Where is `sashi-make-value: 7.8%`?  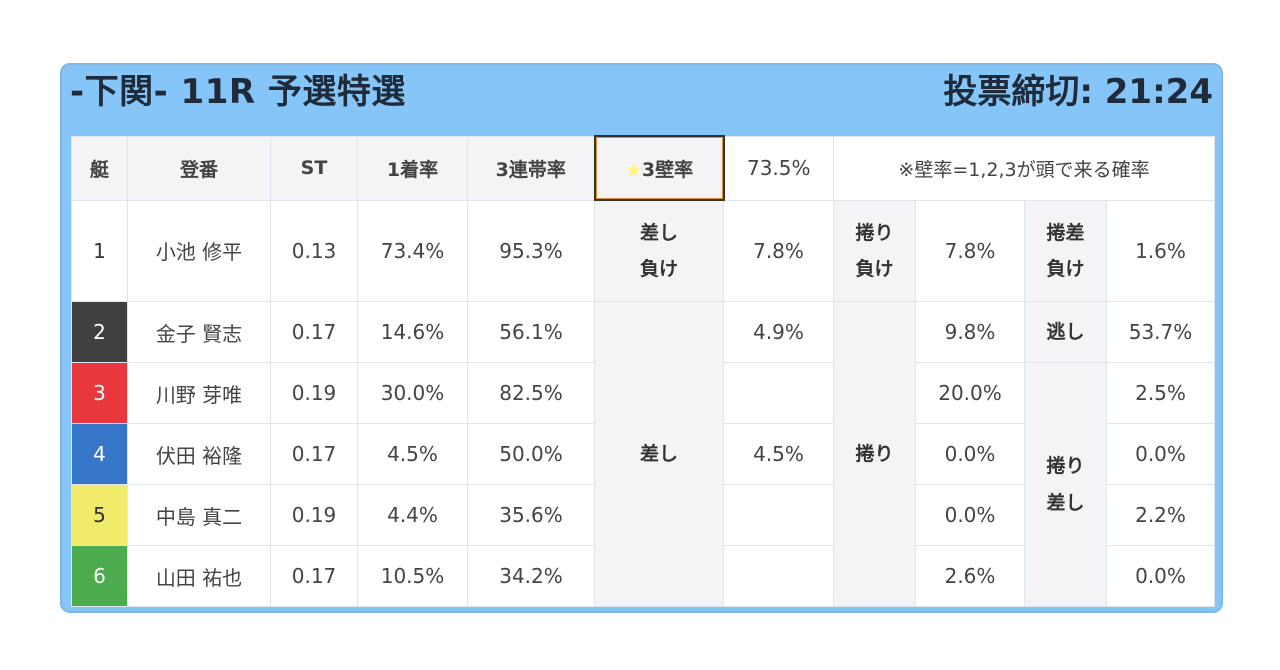
sashi-make-value: 7.8% is located at coordinates (778, 250).